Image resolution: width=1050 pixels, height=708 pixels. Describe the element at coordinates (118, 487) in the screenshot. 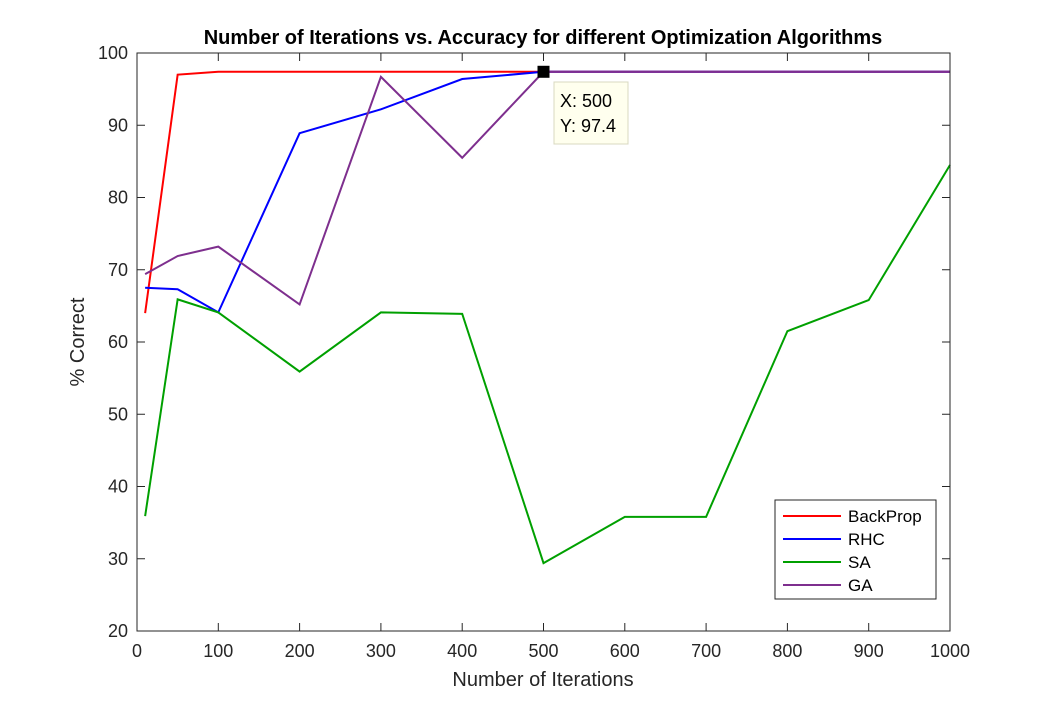

I see `y-tick-label: 40` at that location.